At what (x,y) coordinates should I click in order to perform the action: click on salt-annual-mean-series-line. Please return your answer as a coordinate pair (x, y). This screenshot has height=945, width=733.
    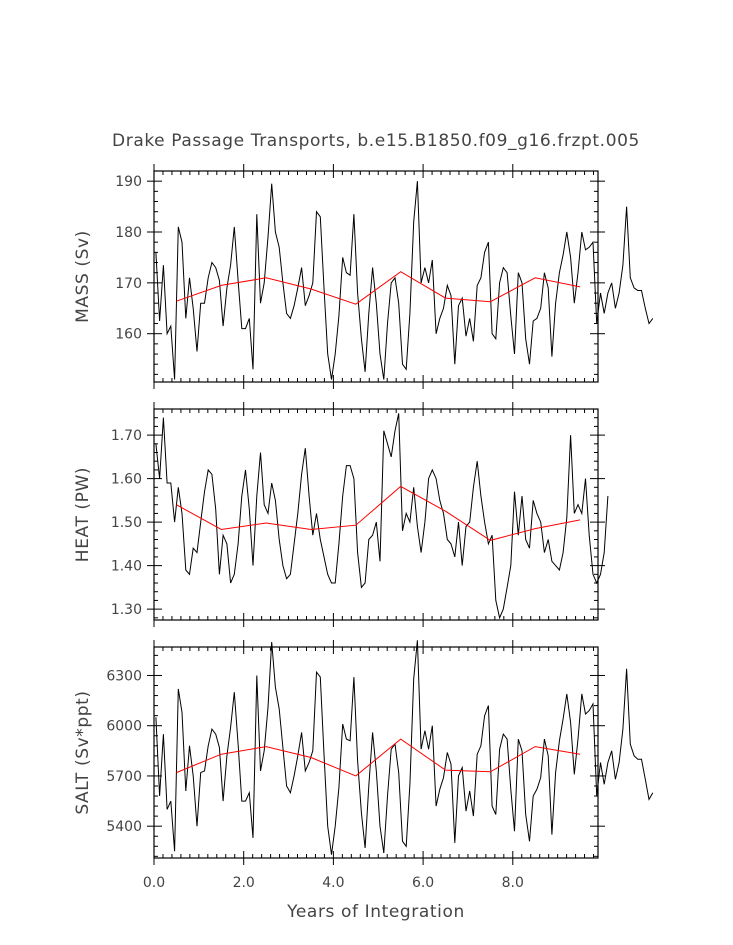
    Looking at the image, I should click on (378, 757).